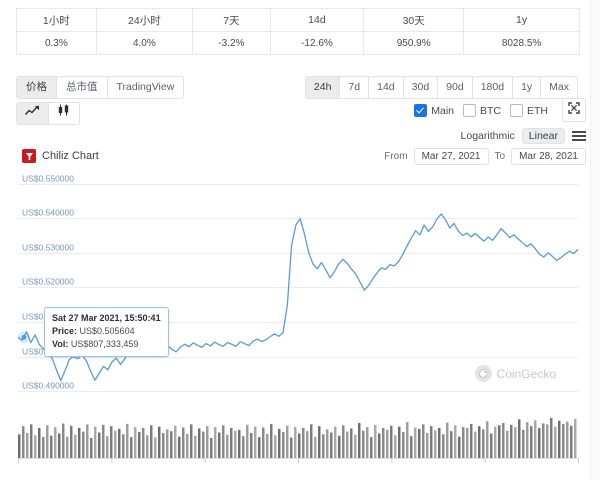 Image resolution: width=600 pixels, height=480 pixels. I want to click on watermark-label: CoinGecko, so click(526, 373).